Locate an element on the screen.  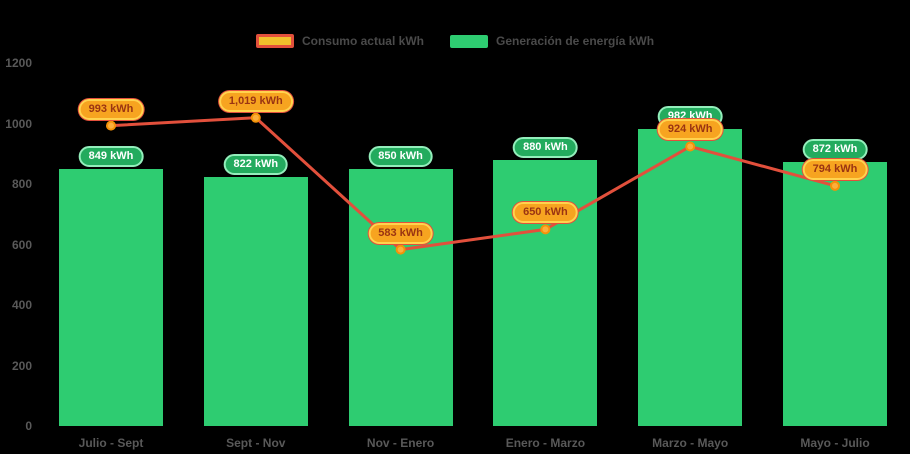
bar-value-label: 872 kWh is located at coordinates (835, 150).